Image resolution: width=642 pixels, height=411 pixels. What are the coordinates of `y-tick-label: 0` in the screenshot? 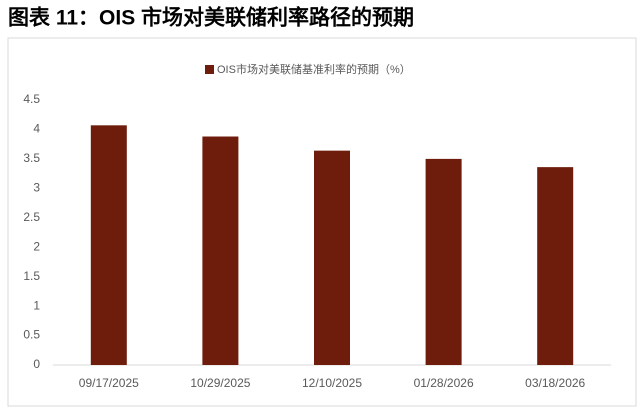 It's located at (36, 364).